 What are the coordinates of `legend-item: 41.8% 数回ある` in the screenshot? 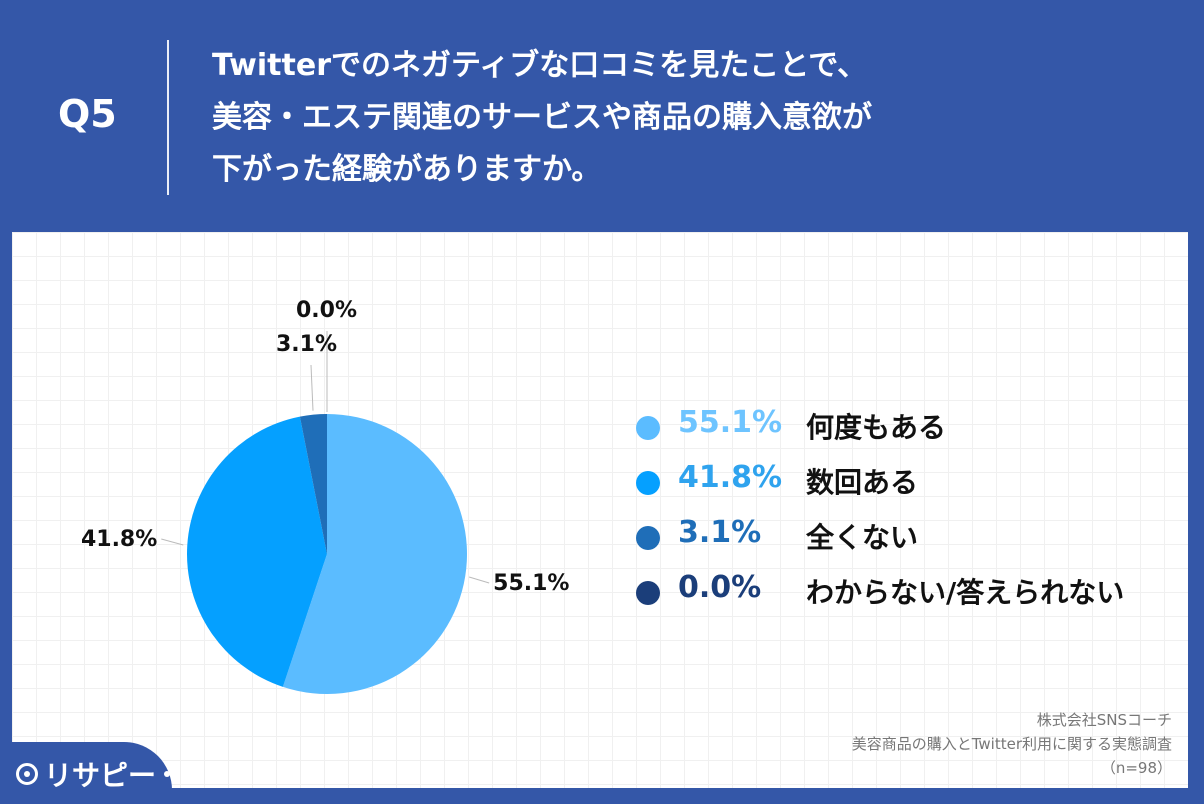 It's located at (906, 480).